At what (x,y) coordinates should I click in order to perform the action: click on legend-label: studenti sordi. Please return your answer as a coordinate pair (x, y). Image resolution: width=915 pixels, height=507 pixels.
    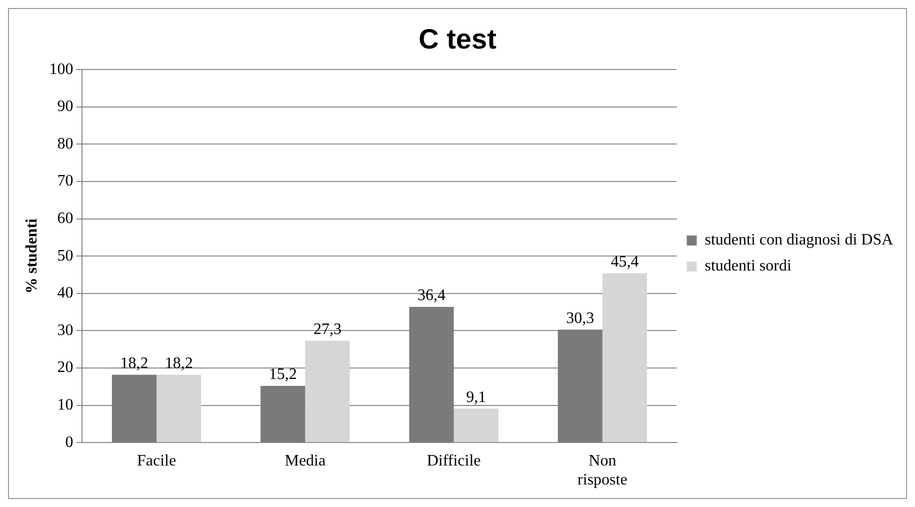
    Looking at the image, I should click on (748, 266).